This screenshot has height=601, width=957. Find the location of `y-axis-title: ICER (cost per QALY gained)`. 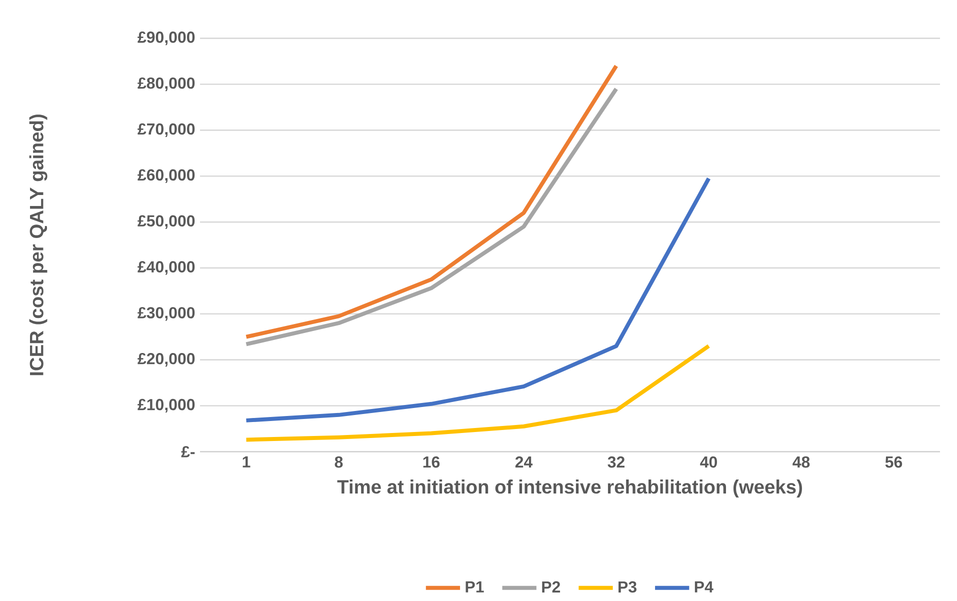

y-axis-title: ICER (cost per QALY gained) is located at coordinates (38, 245).